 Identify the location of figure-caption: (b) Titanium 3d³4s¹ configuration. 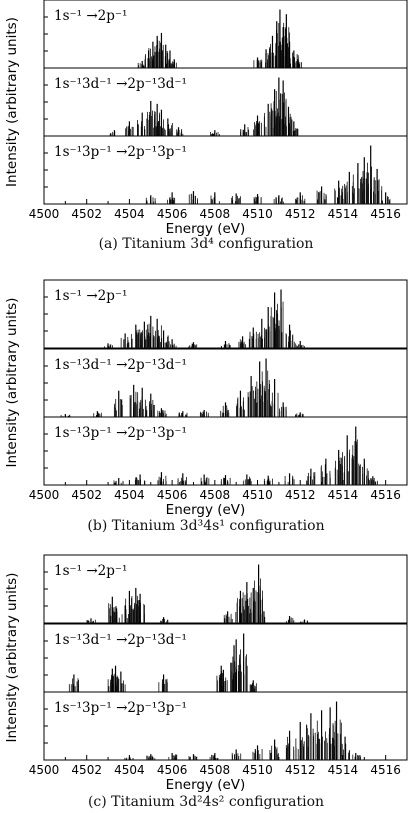
(205, 526).